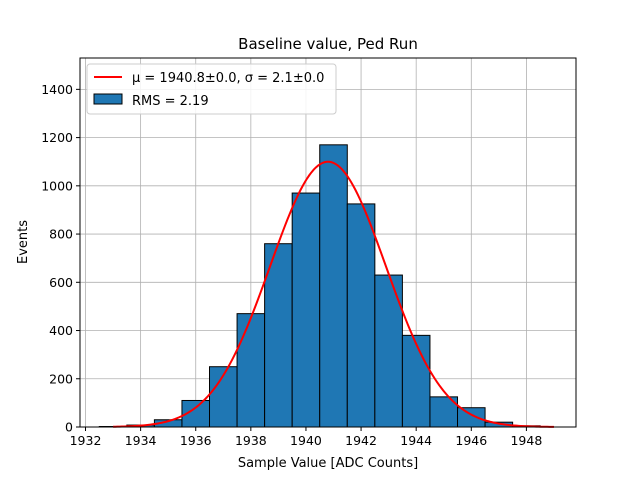 The image size is (640, 480). Describe the element at coordinates (57, 185) in the screenshot. I see `y-tick-label: 1000` at that location.